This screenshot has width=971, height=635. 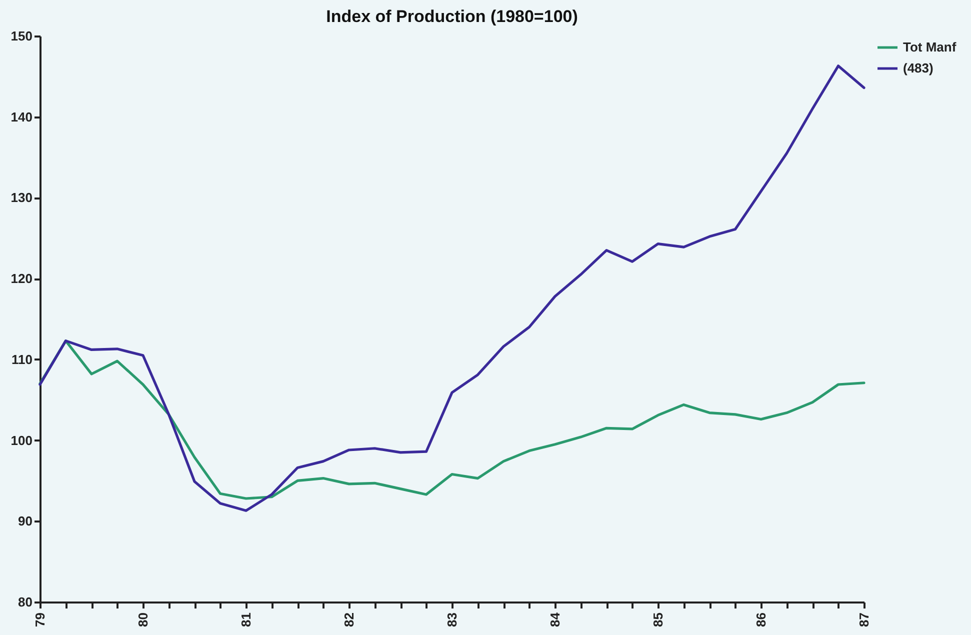 What do you see at coordinates (930, 47) in the screenshot?
I see `legend-label: Tot Manf` at bounding box center [930, 47].